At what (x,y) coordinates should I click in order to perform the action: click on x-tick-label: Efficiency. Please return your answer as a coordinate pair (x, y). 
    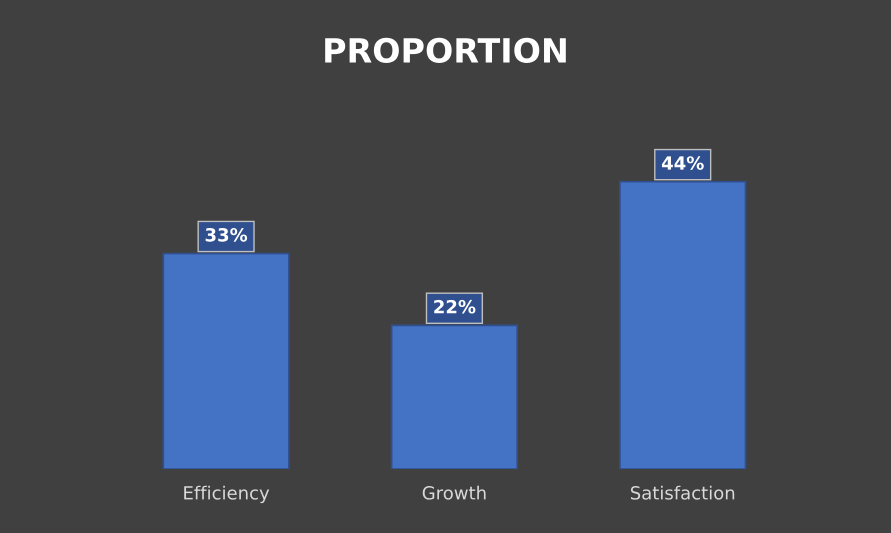
    Looking at the image, I should click on (227, 495).